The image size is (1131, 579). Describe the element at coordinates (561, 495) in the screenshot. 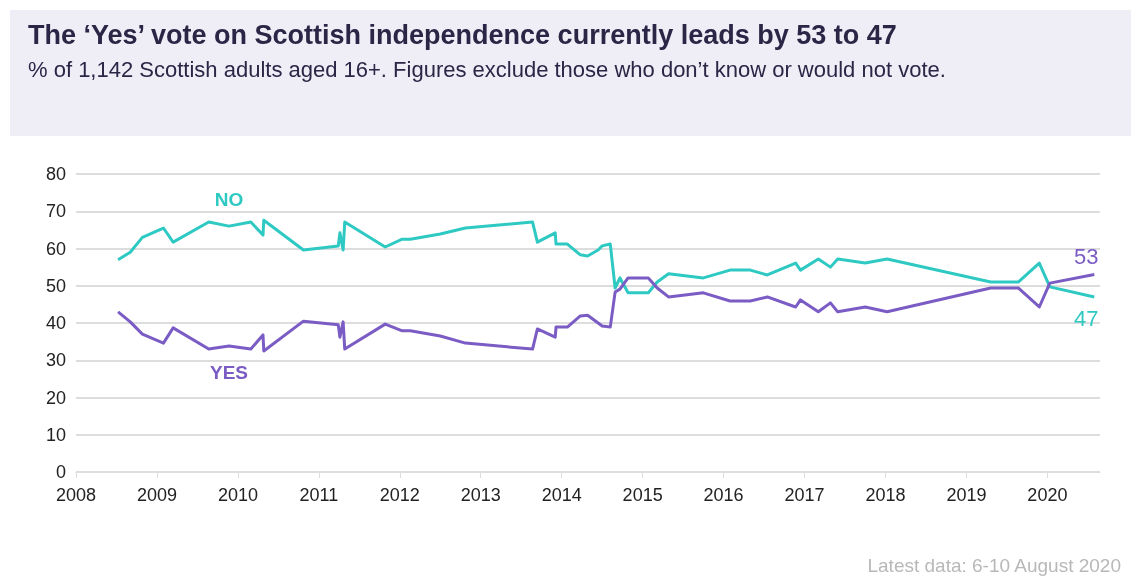

I see `x-tick-label: 2014` at that location.